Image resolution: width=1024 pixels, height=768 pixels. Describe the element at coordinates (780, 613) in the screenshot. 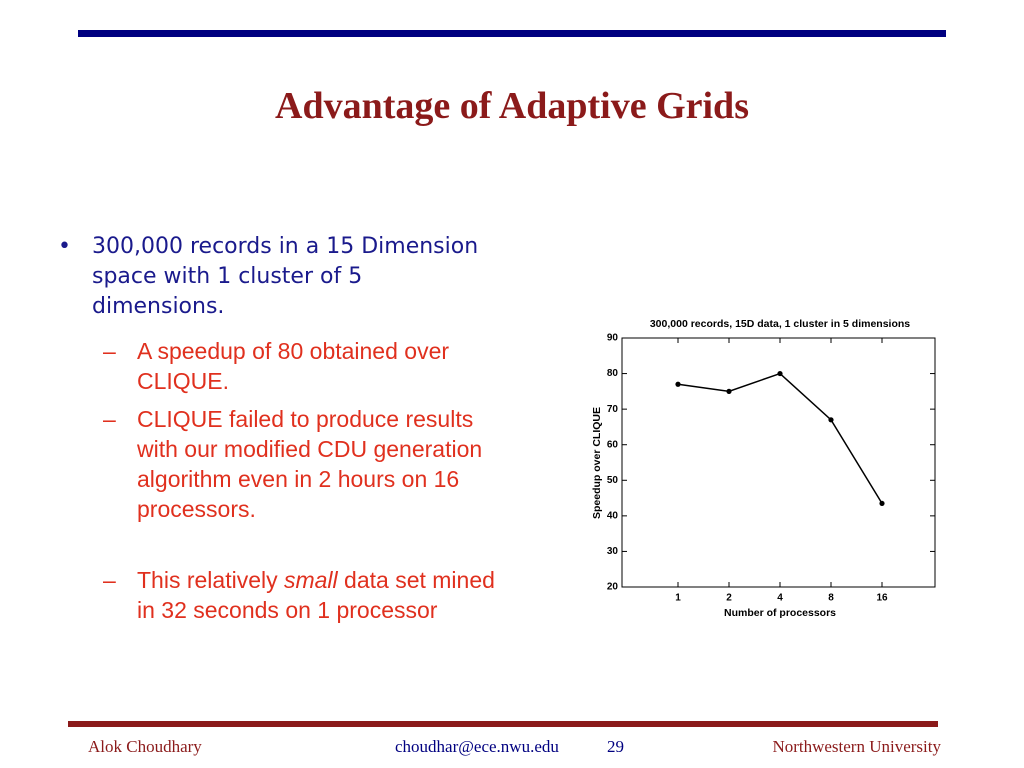

I see `x-axis-label: Number of processors` at that location.